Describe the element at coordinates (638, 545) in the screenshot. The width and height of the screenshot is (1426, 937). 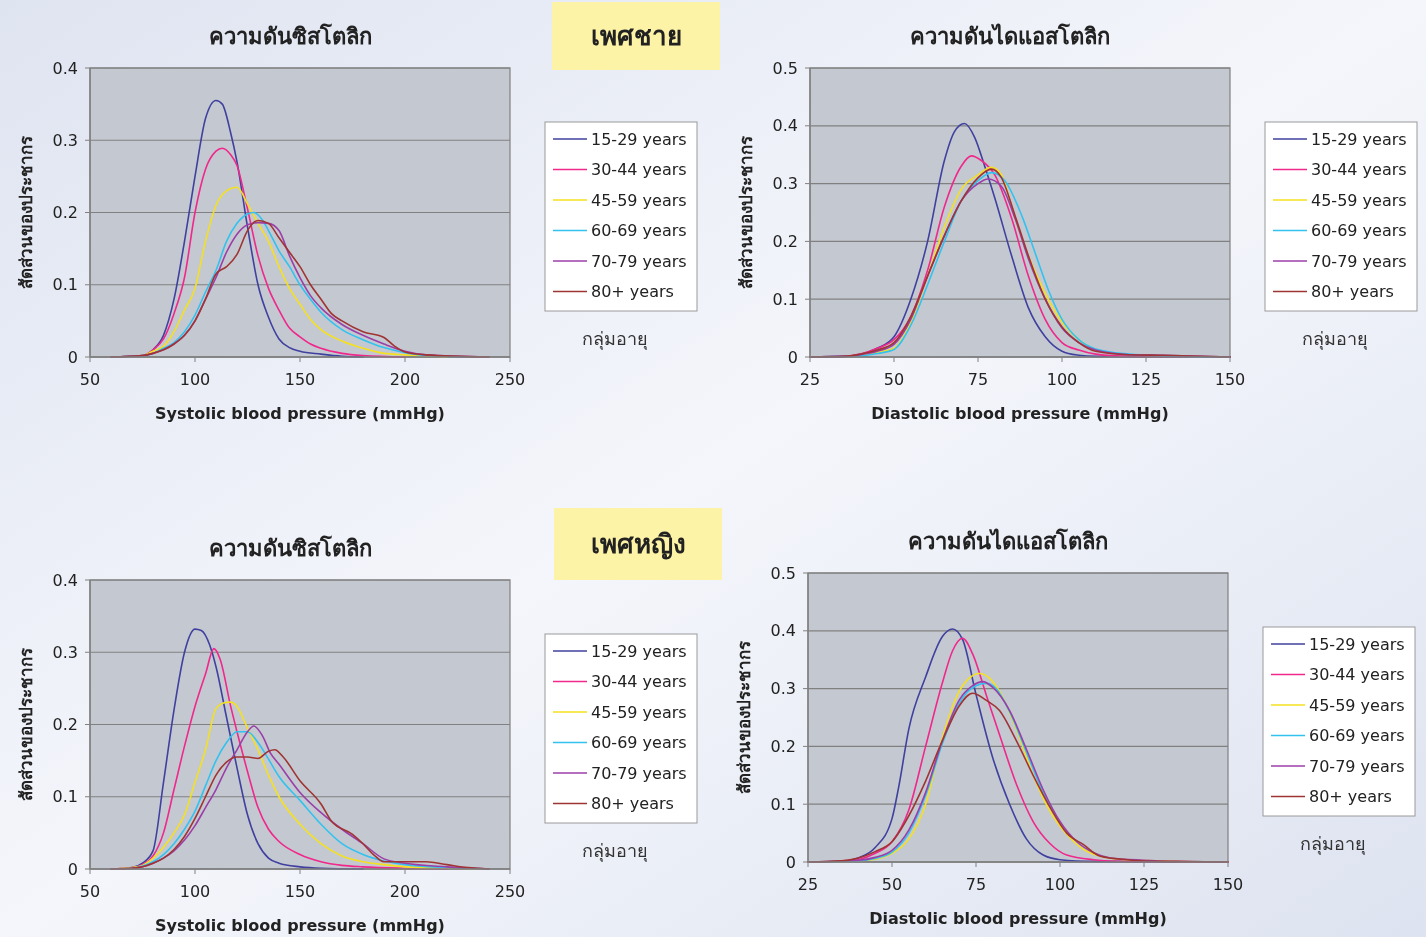
I see `text: เพศหญิง` at that location.